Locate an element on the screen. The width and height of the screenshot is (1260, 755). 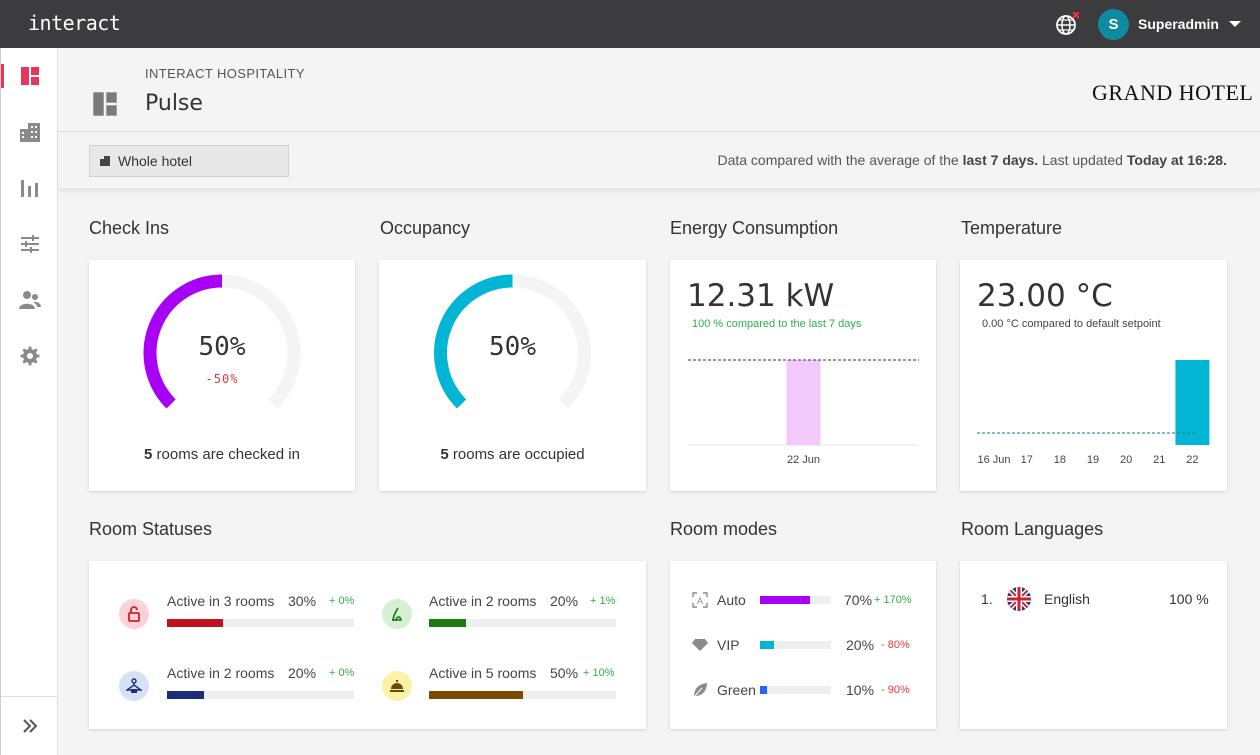
status-icon-cleaning is located at coordinates (397, 614).